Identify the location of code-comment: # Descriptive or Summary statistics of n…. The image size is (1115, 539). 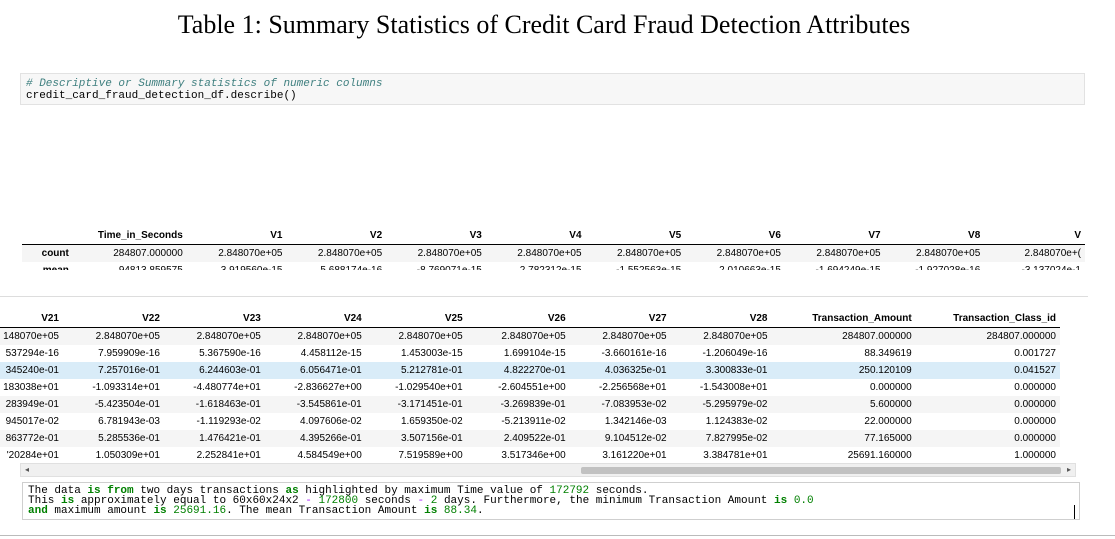
(204, 84).